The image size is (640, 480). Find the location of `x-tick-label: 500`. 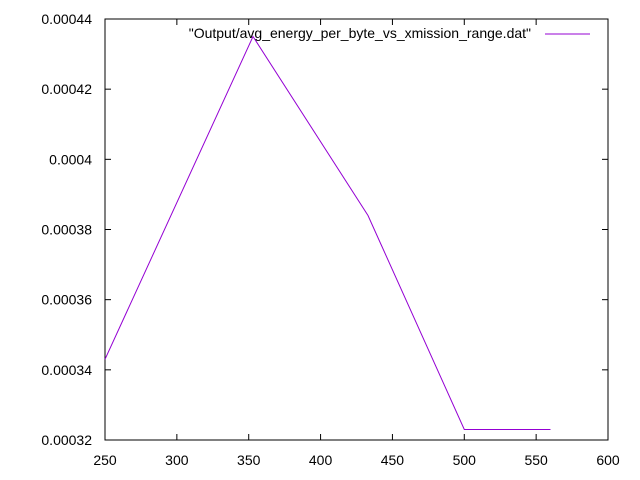

x-tick-label: 500 is located at coordinates (465, 460).